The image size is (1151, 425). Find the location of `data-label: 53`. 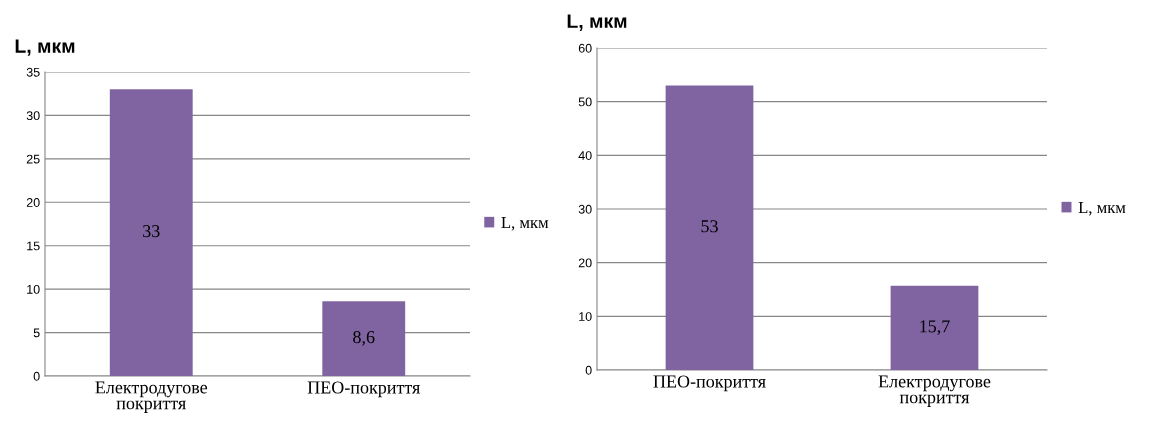

data-label: 53 is located at coordinates (709, 226).